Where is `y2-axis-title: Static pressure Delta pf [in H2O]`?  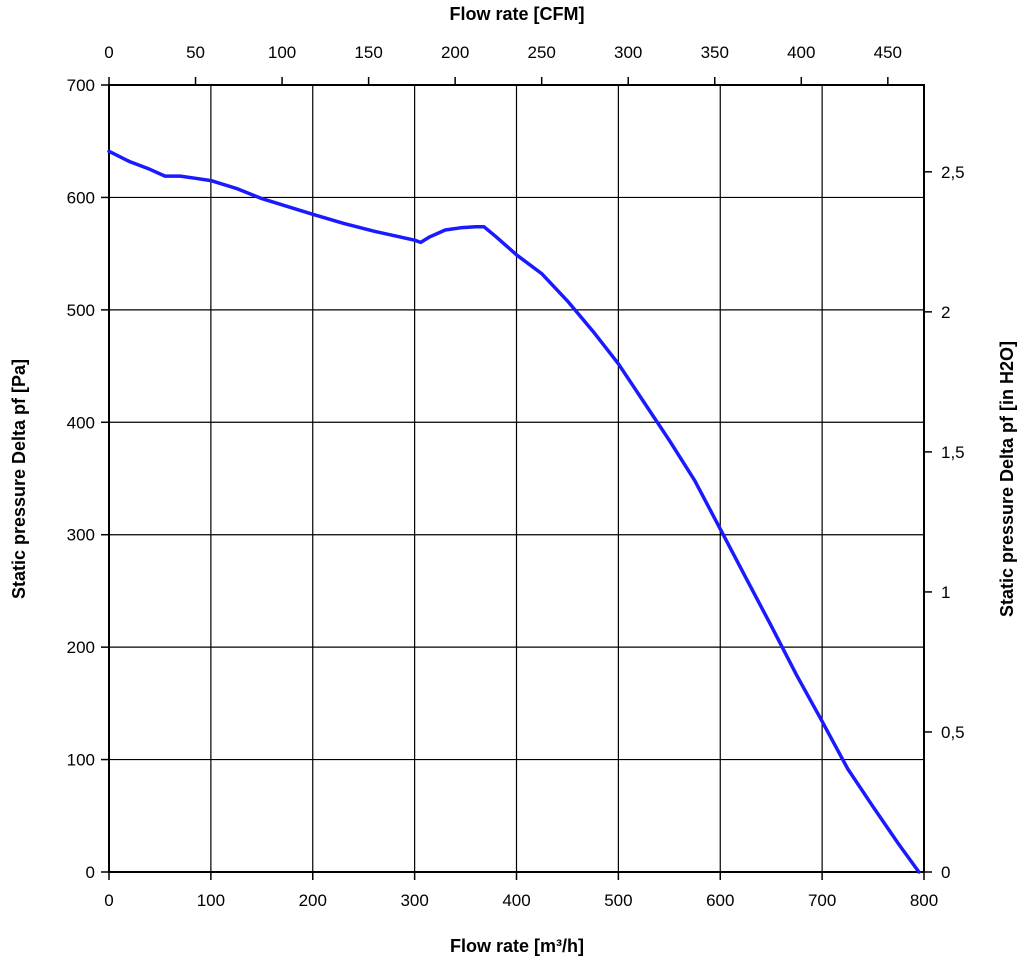 y2-axis-title: Static pressure Delta pf [in H2O] is located at coordinates (1007, 479).